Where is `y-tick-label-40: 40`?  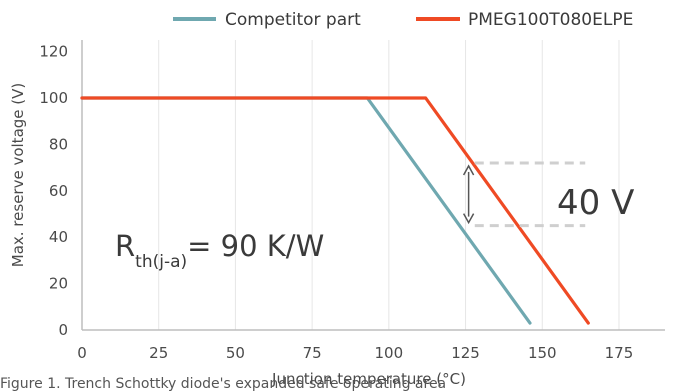
y-tick-label-40: 40 is located at coordinates (58, 237).